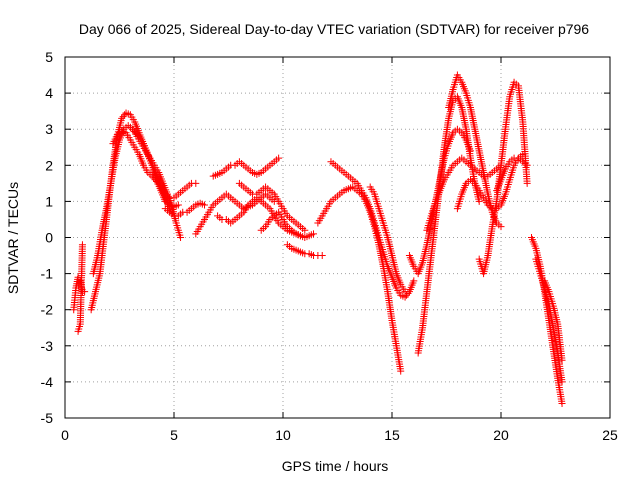  Describe the element at coordinates (47, 346) in the screenshot. I see `y-tick-label: -3` at that location.